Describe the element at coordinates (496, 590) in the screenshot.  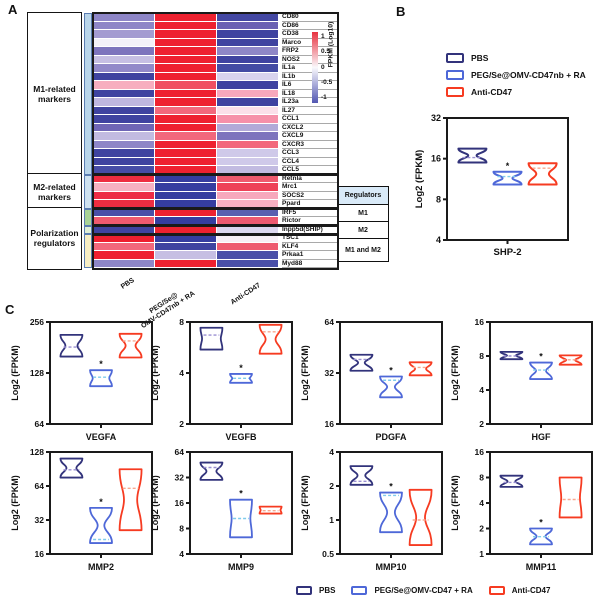
I see `legend-swatch` at that location.